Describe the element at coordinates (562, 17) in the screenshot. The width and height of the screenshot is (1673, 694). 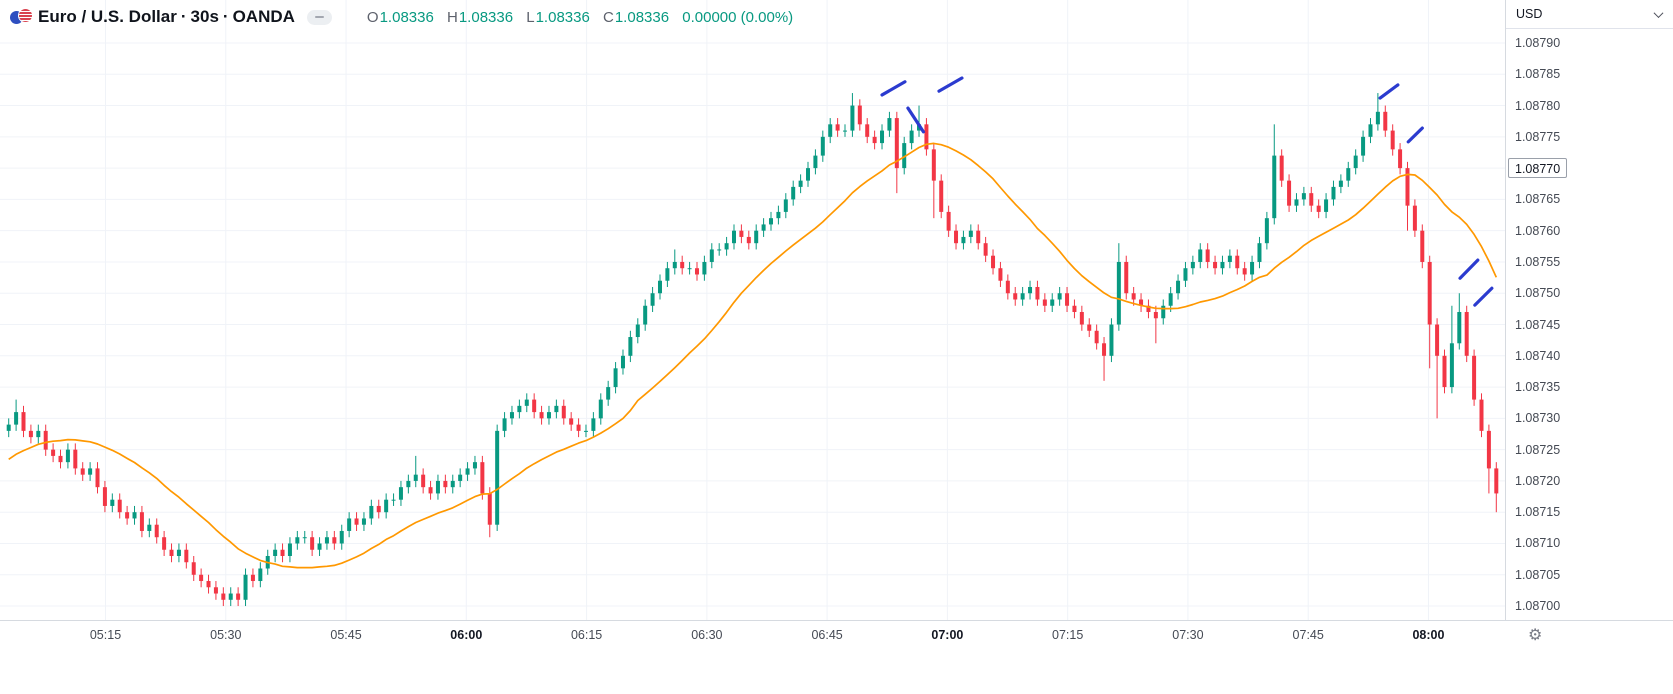
I see `low-value: 1.08336` at that location.